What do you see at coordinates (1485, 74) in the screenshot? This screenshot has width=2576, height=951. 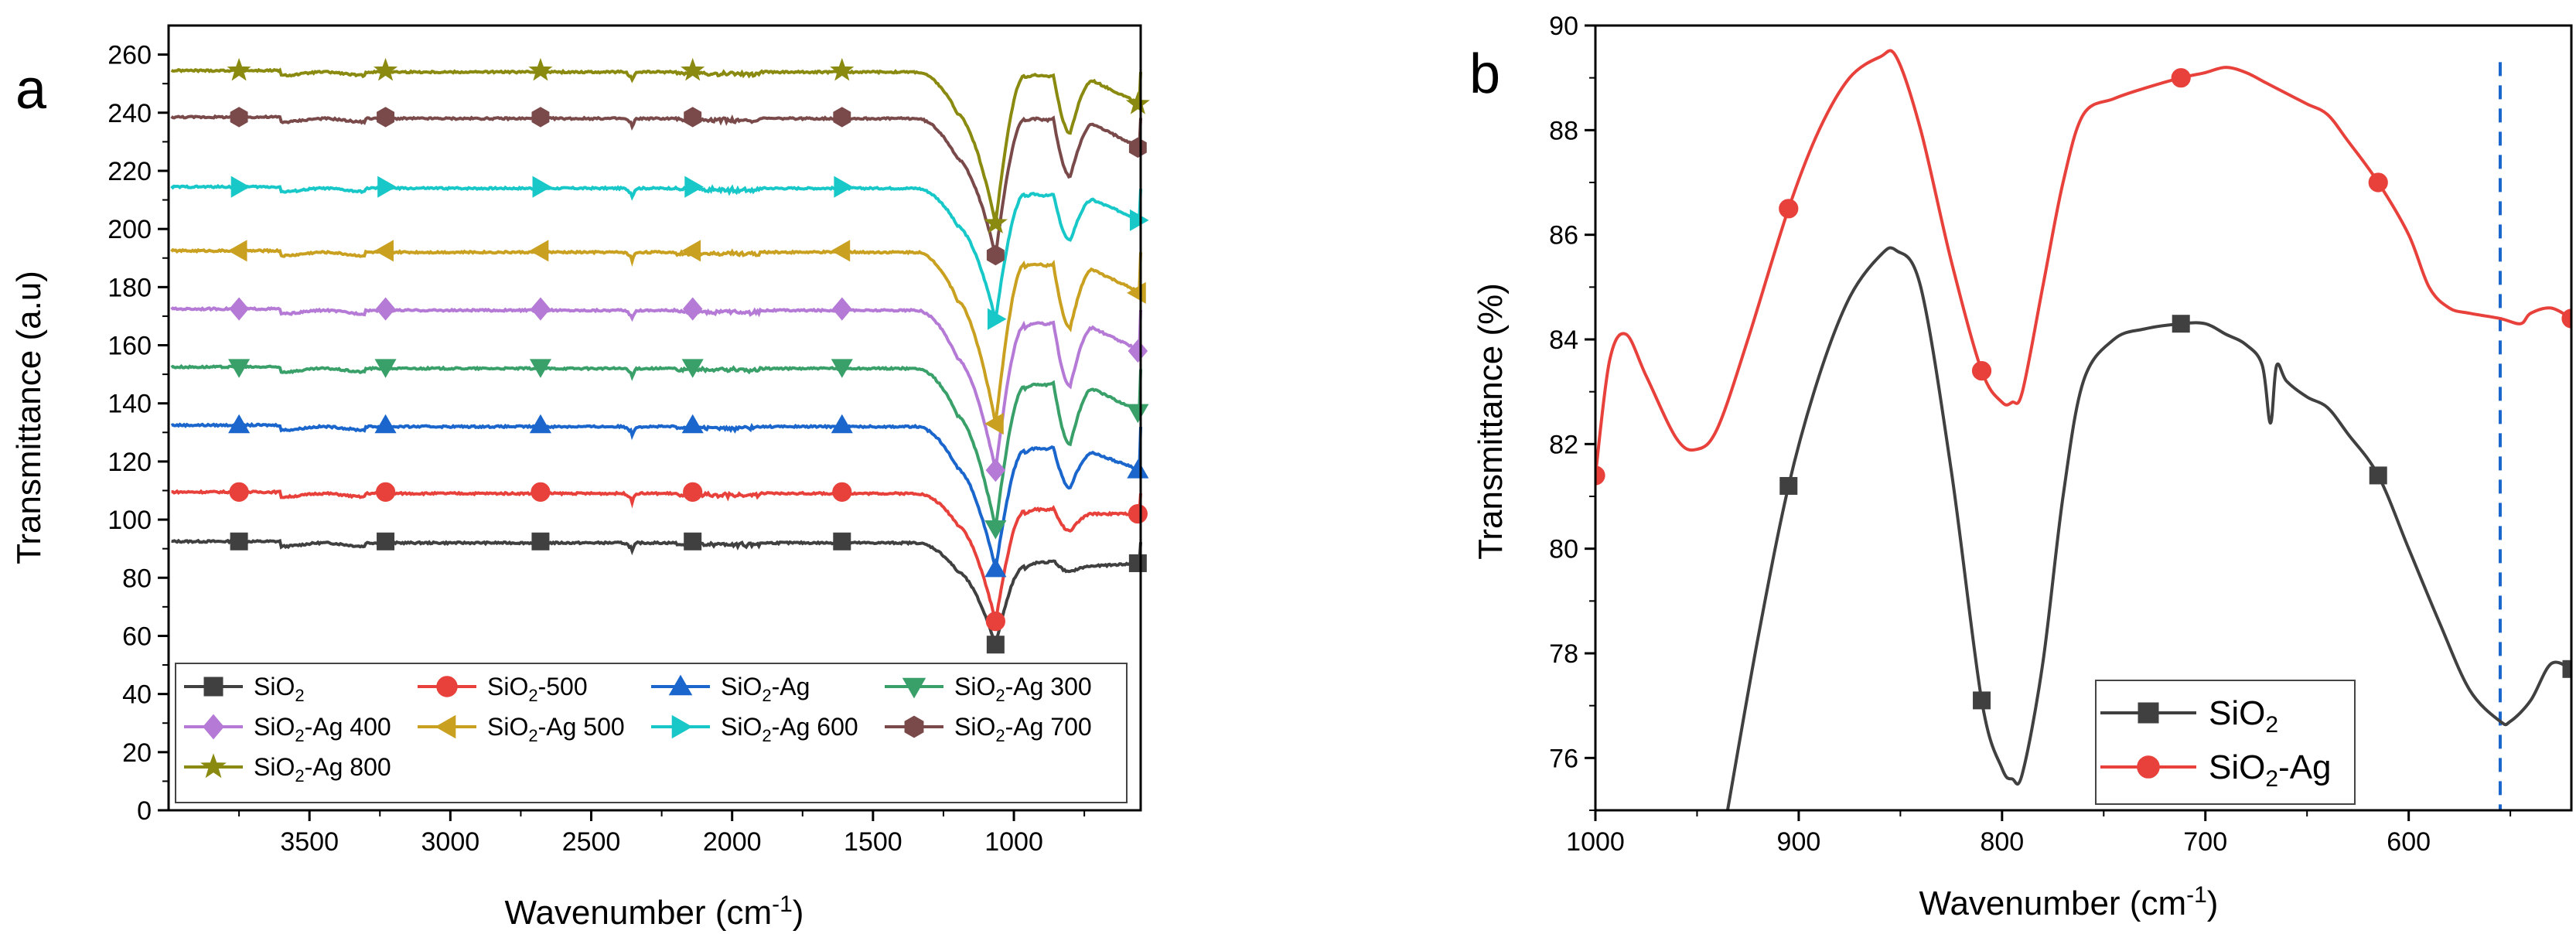 I see `panel-b-label: b` at bounding box center [1485, 74].